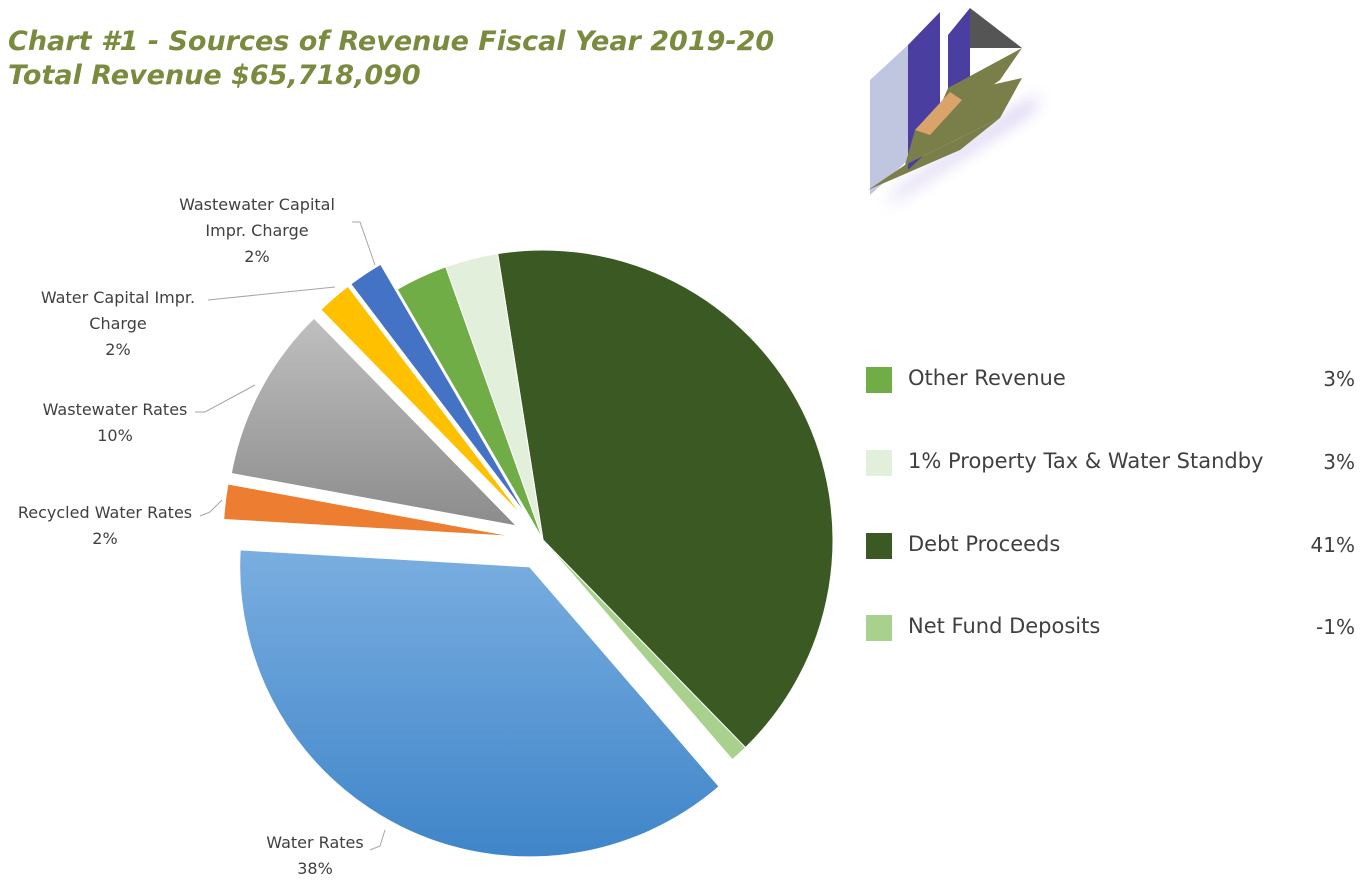 The image size is (1369, 882). What do you see at coordinates (257, 217) in the screenshot?
I see `category-label: Wastewater Capital Impr. Charge` at bounding box center [257, 217].